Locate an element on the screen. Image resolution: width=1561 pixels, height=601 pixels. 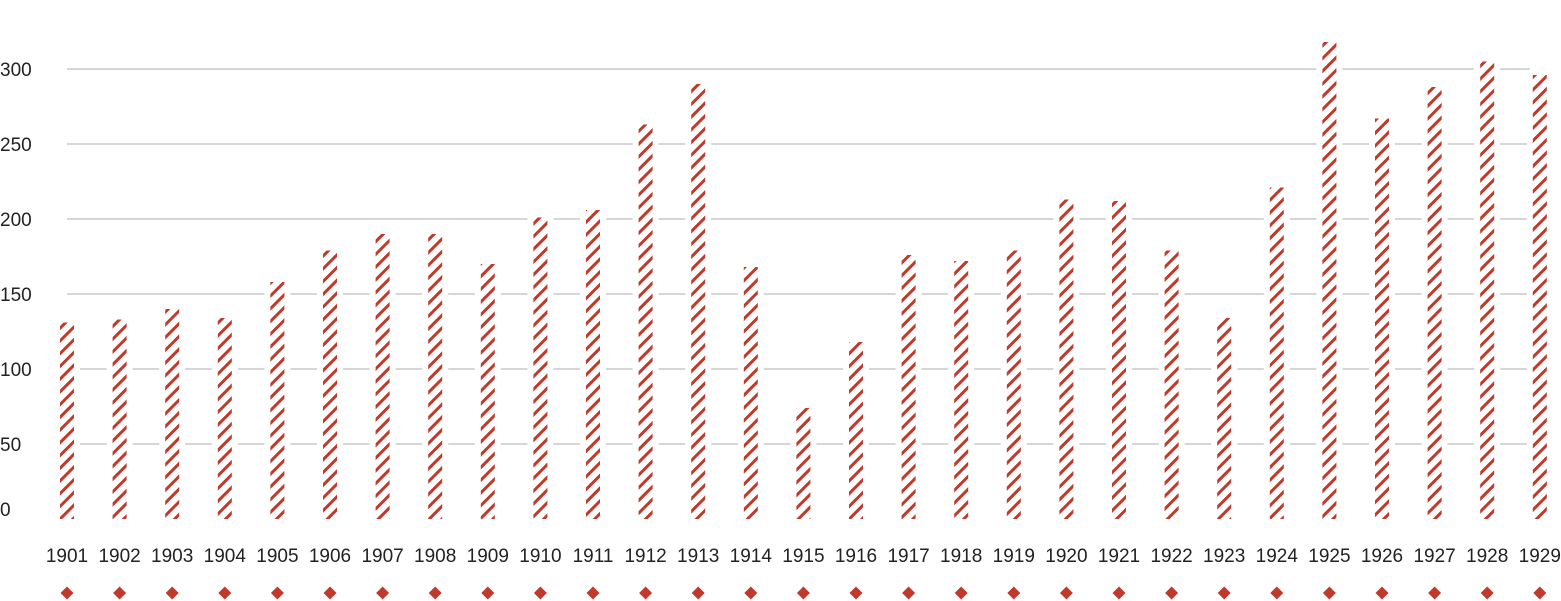
y-tick-label: 50 is located at coordinates (10, 445).